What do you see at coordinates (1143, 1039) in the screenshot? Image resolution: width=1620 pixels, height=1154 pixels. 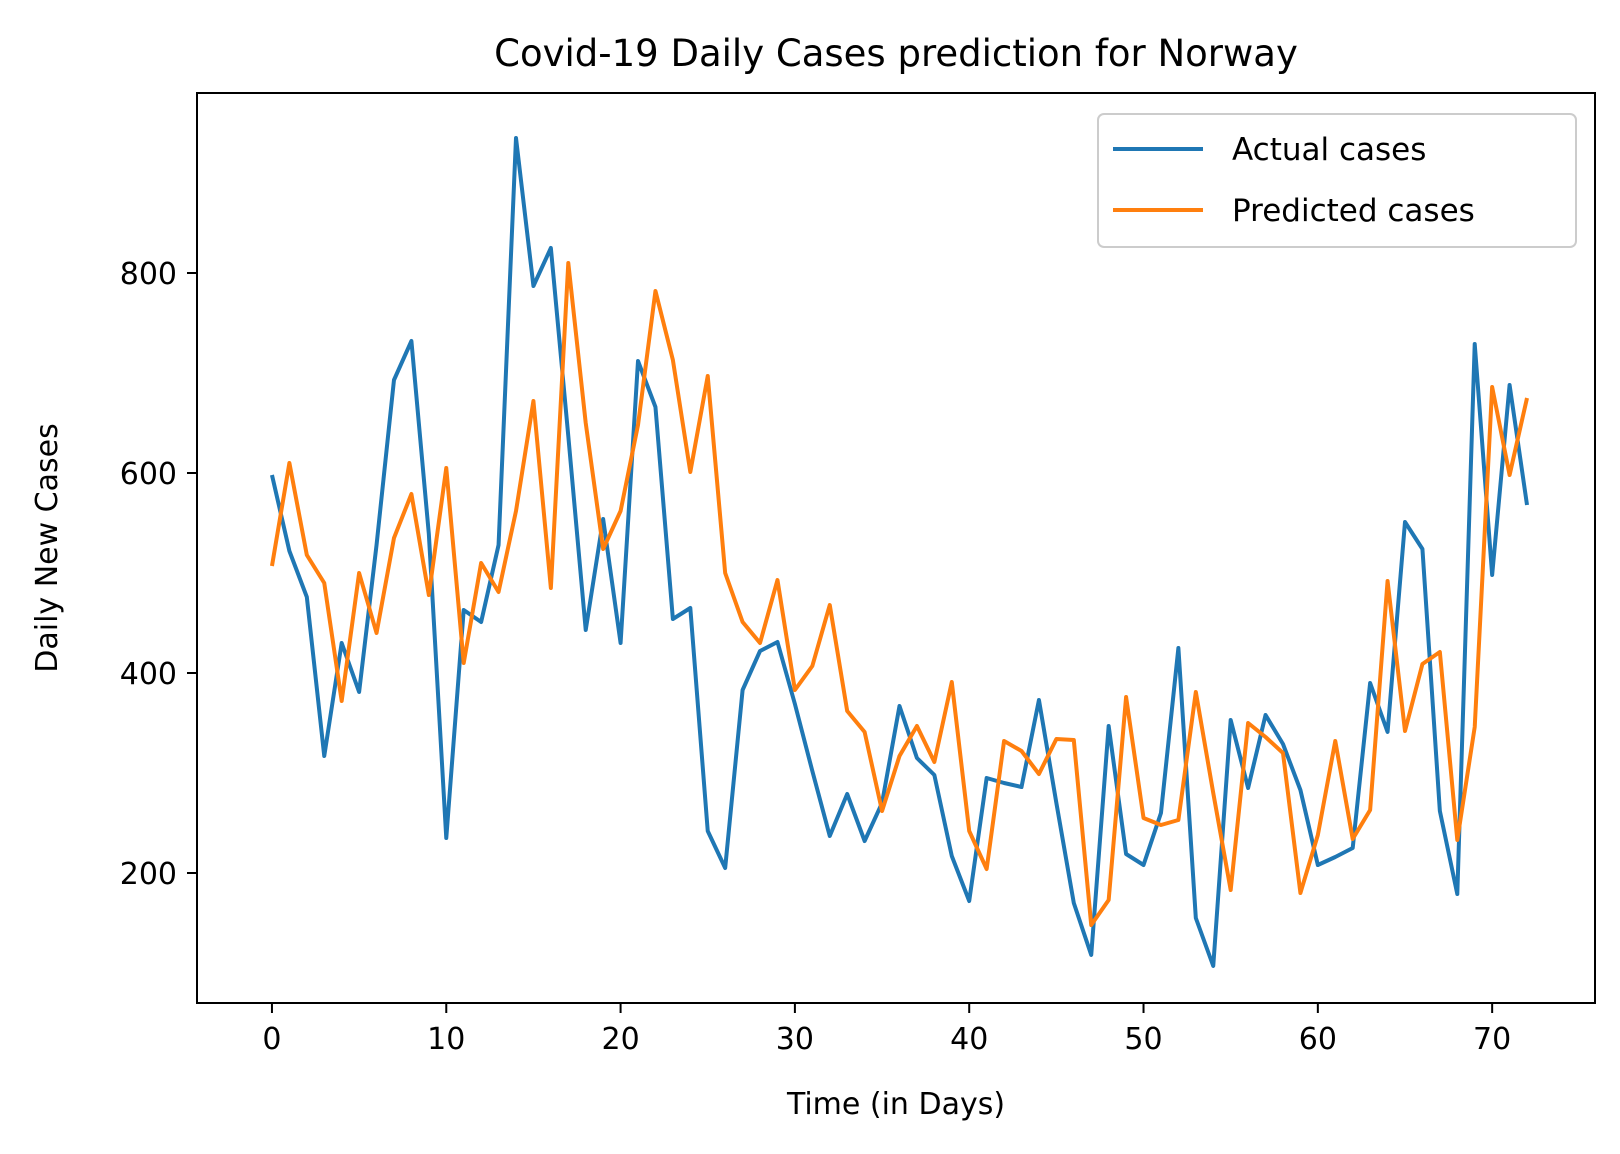 I see `x-tick-label: 50` at bounding box center [1143, 1039].